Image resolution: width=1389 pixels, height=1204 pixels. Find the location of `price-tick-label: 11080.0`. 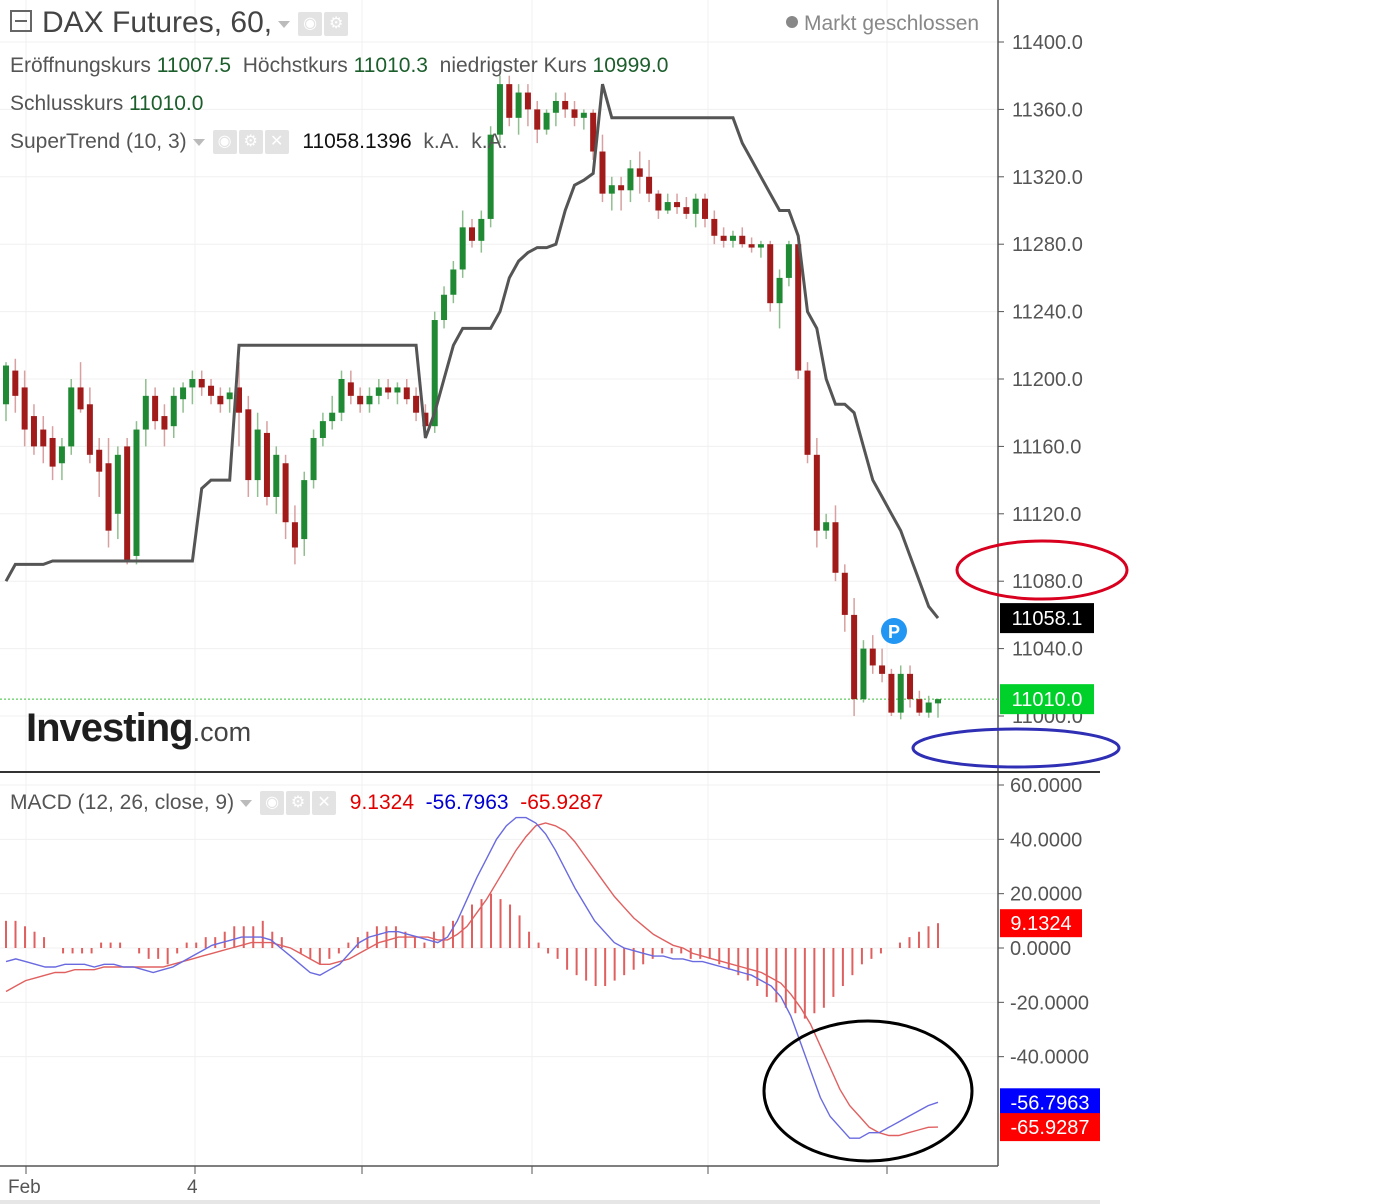

price-tick-label: 11080.0 is located at coordinates (1047, 582).